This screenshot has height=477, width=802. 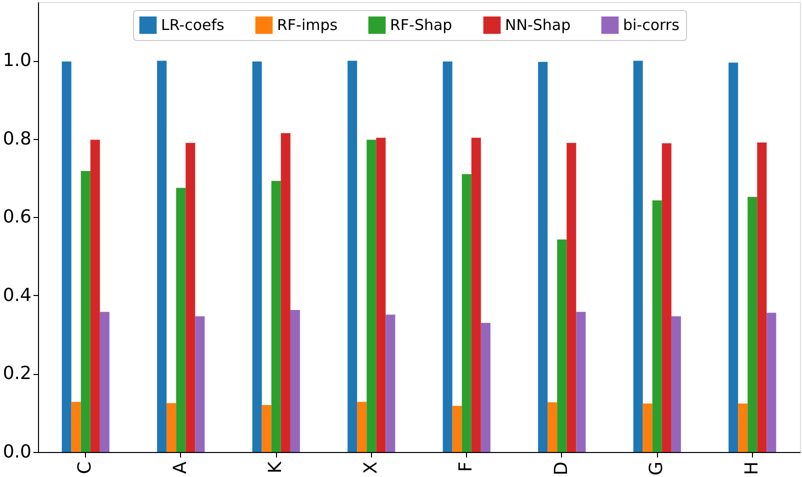 What do you see at coordinates (17, 139) in the screenshot?
I see `y-tick-label: 0.8` at bounding box center [17, 139].